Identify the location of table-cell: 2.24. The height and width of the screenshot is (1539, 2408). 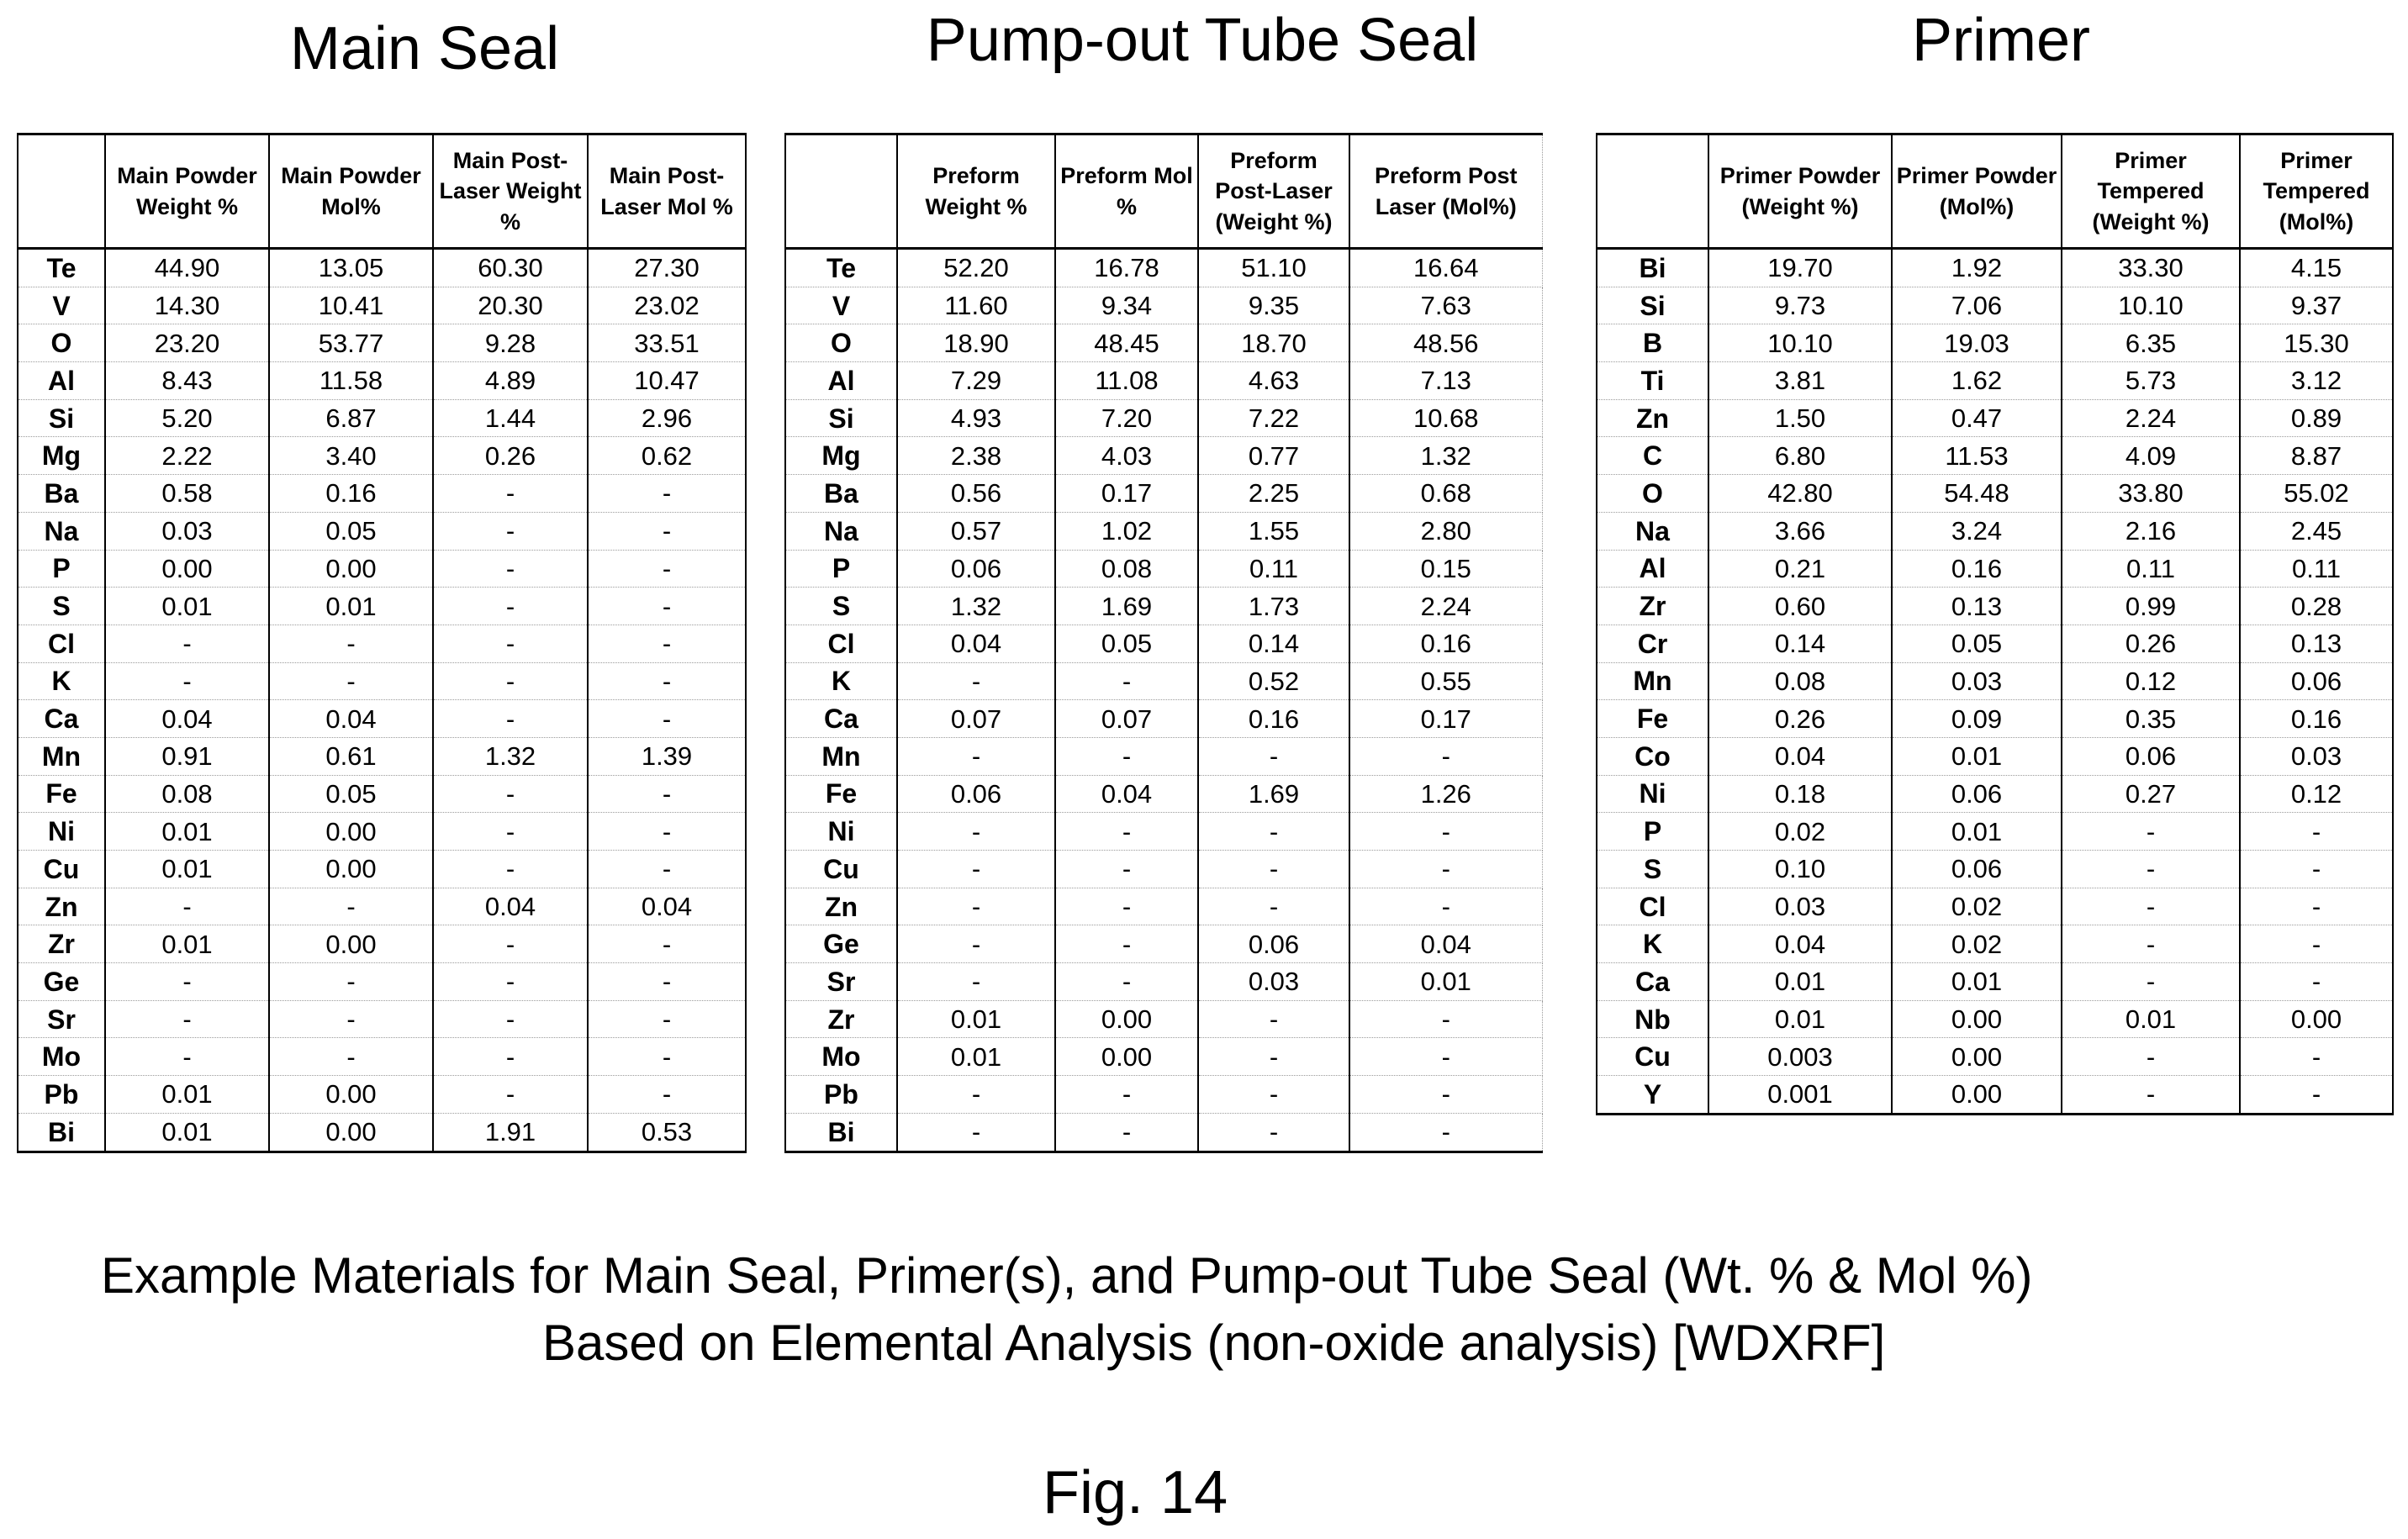
(1446, 606).